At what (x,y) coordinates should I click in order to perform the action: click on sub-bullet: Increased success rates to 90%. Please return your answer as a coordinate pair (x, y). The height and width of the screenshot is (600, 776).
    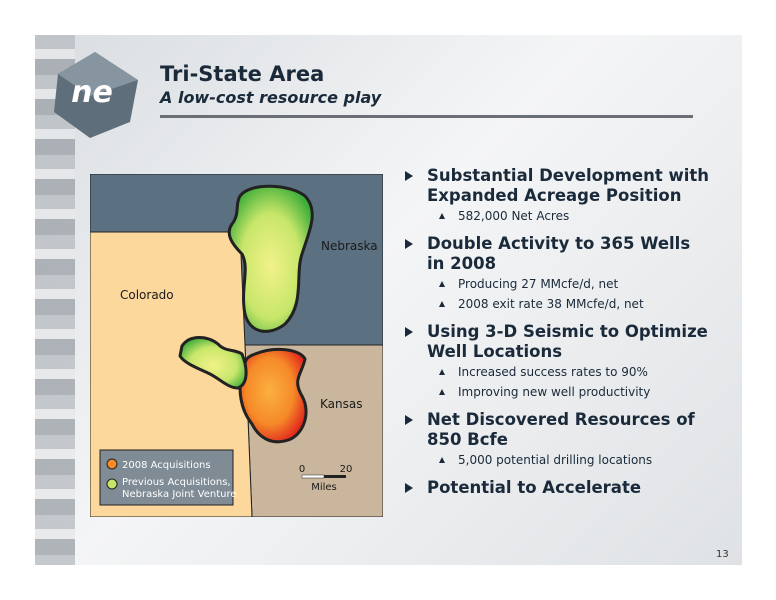
    Looking at the image, I should click on (568, 372).